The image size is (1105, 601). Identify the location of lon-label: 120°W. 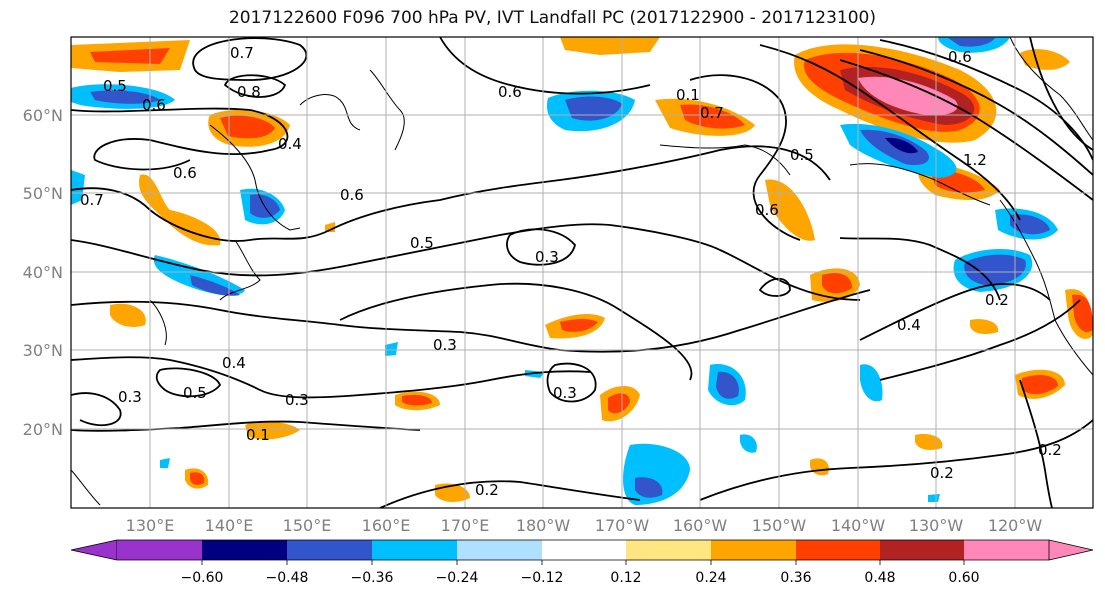
(1015, 525).